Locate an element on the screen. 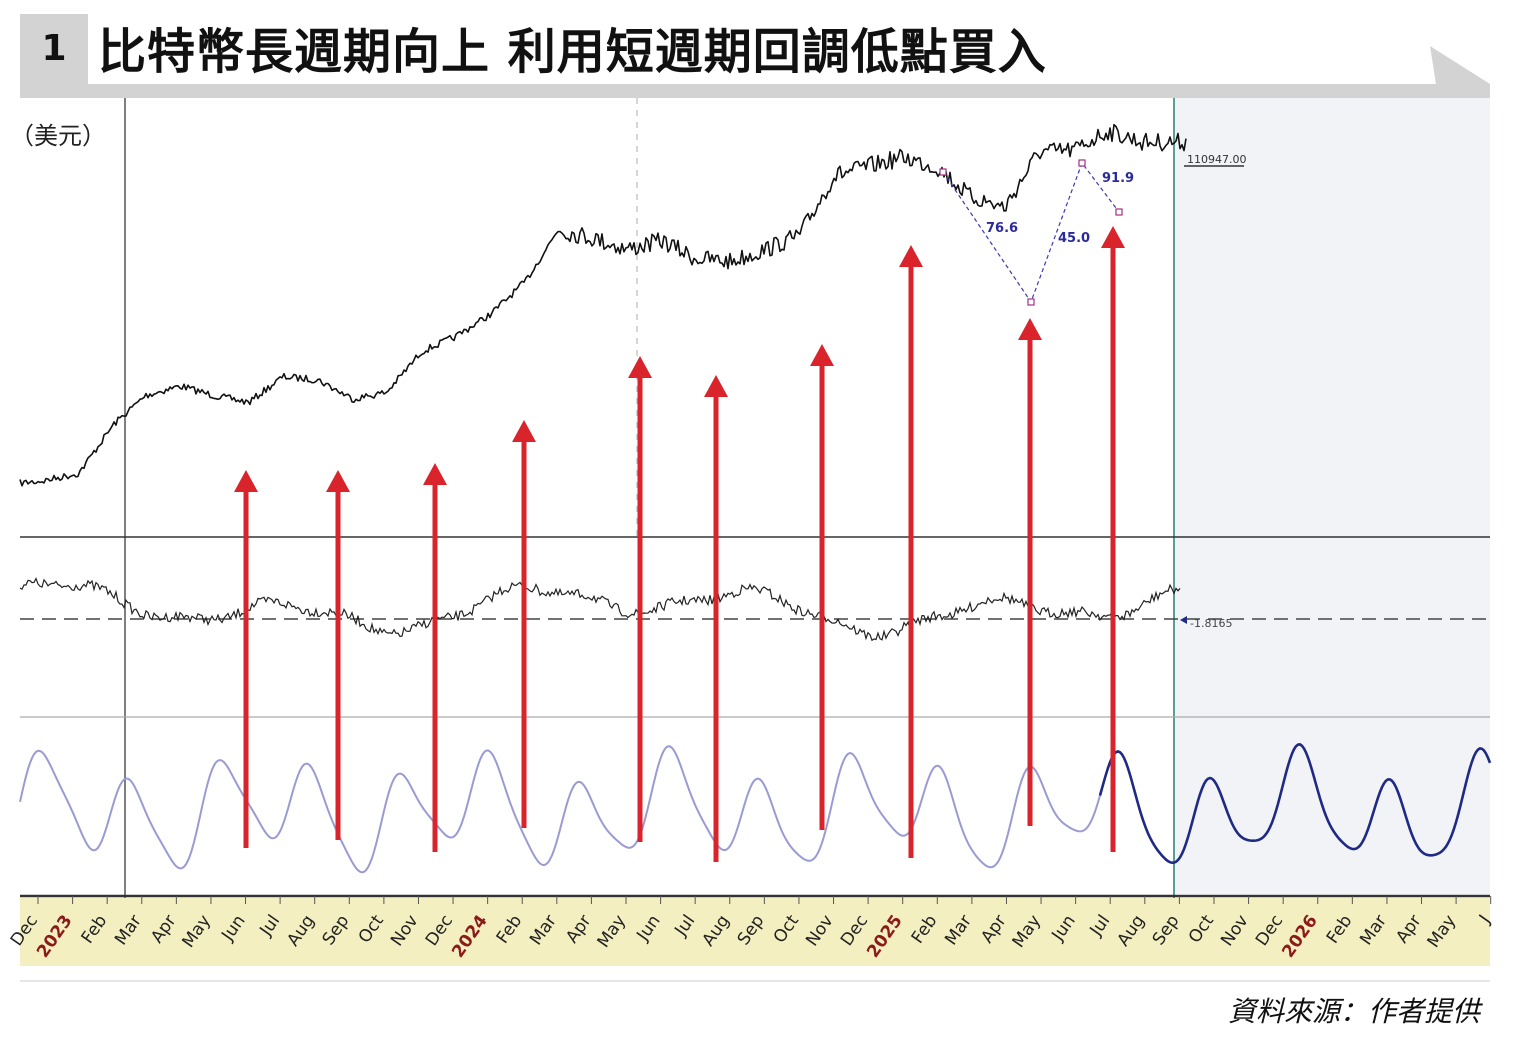  title-band is located at coordinates (755, 72).